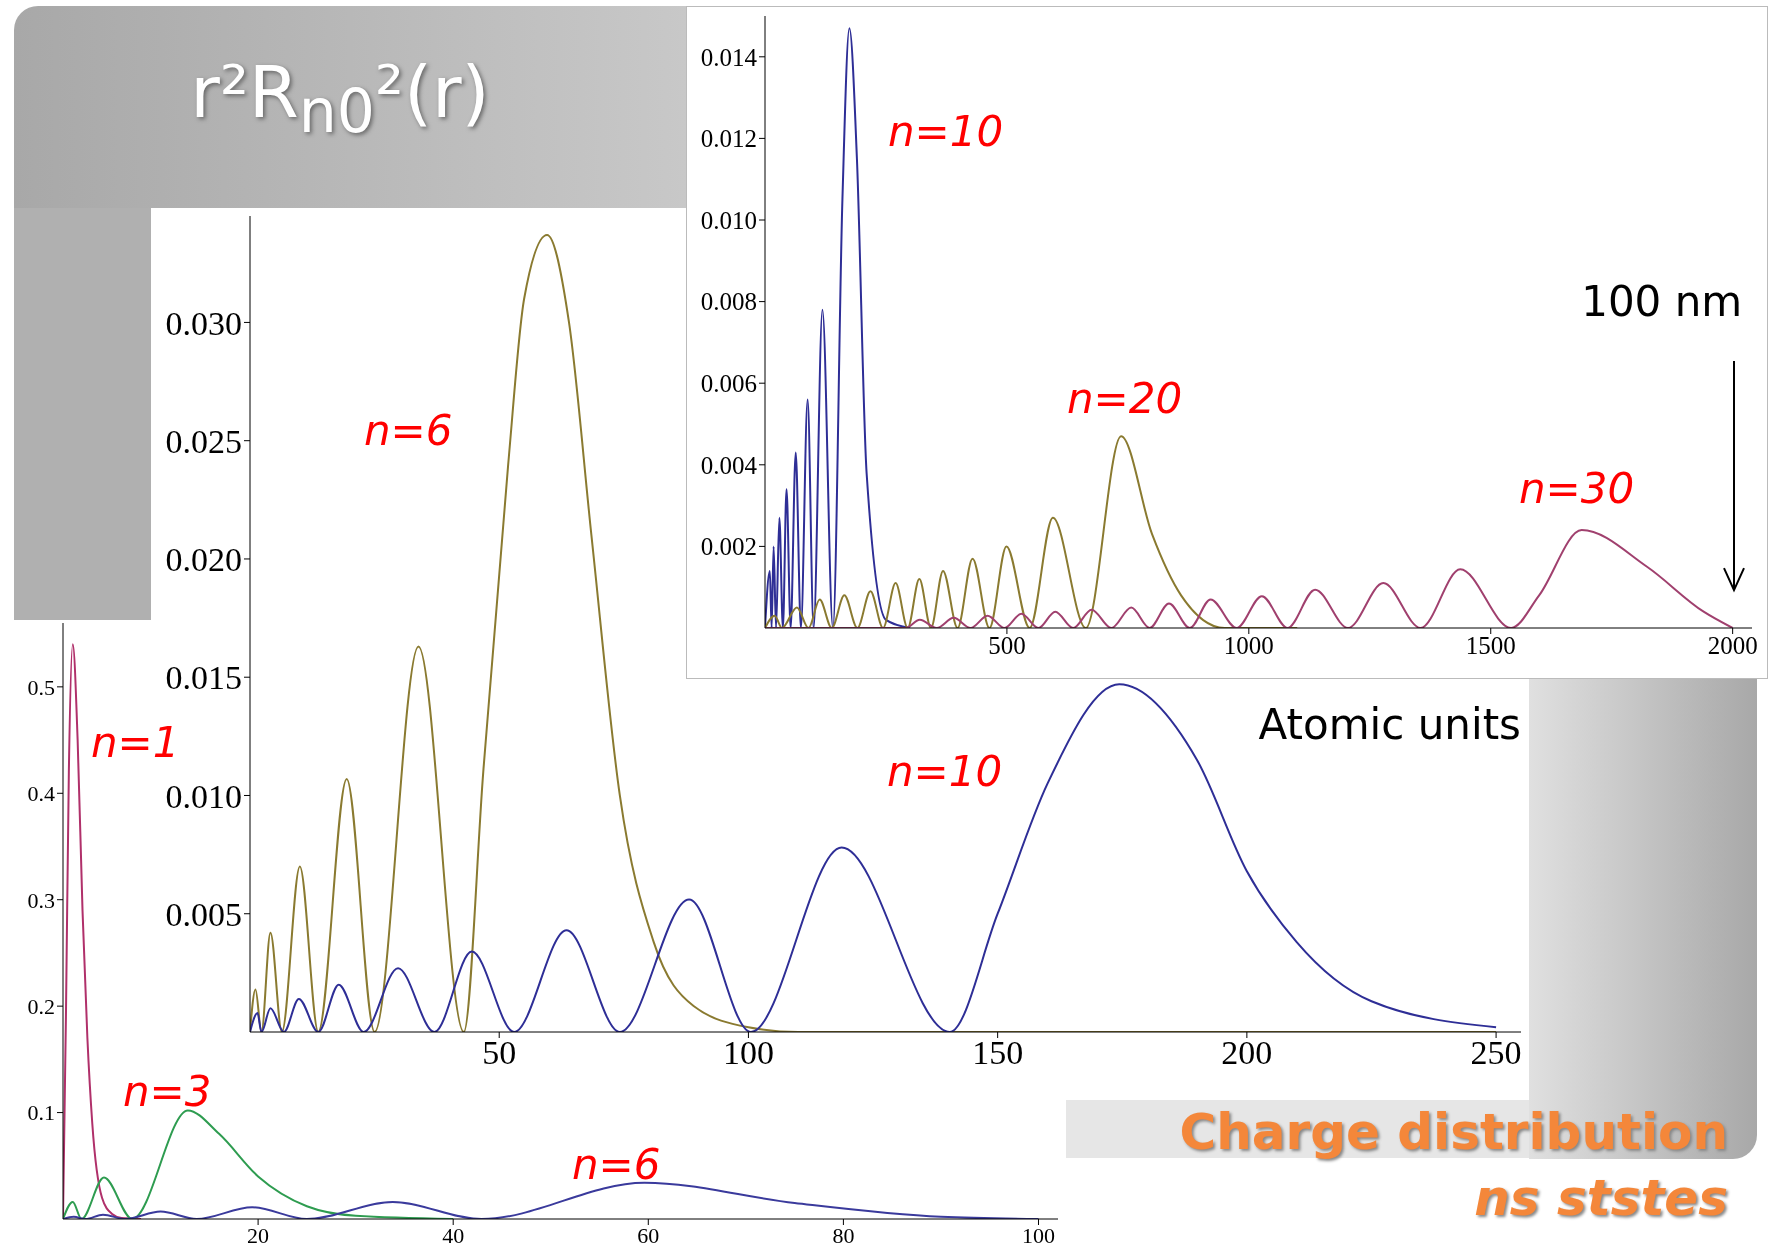  I want to click on x-tick-label: 80, so click(843, 1235).